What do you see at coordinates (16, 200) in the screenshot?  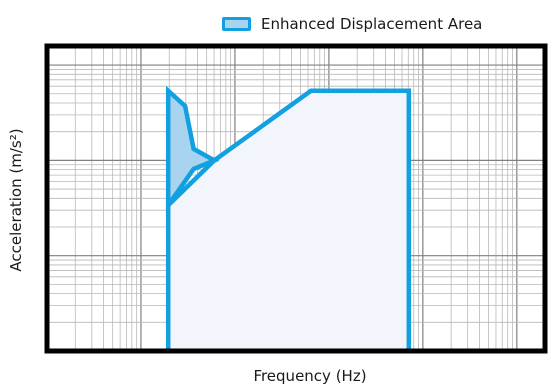 I see `y-axis-label: Acceleration (m/s²)` at bounding box center [16, 200].